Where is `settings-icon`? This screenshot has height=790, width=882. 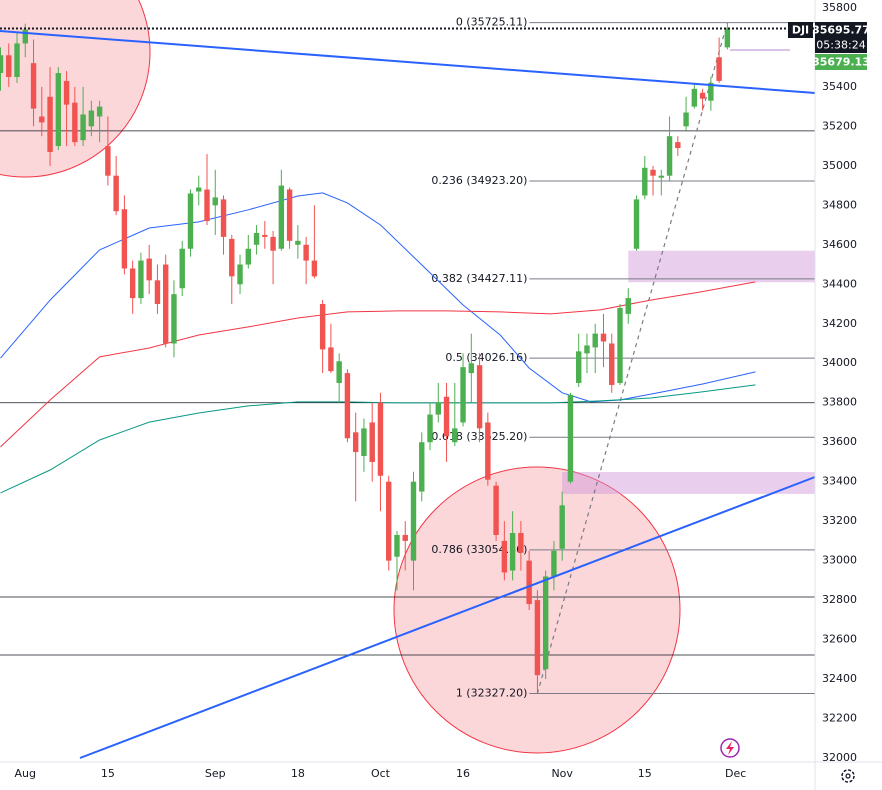
settings-icon is located at coordinates (848, 776).